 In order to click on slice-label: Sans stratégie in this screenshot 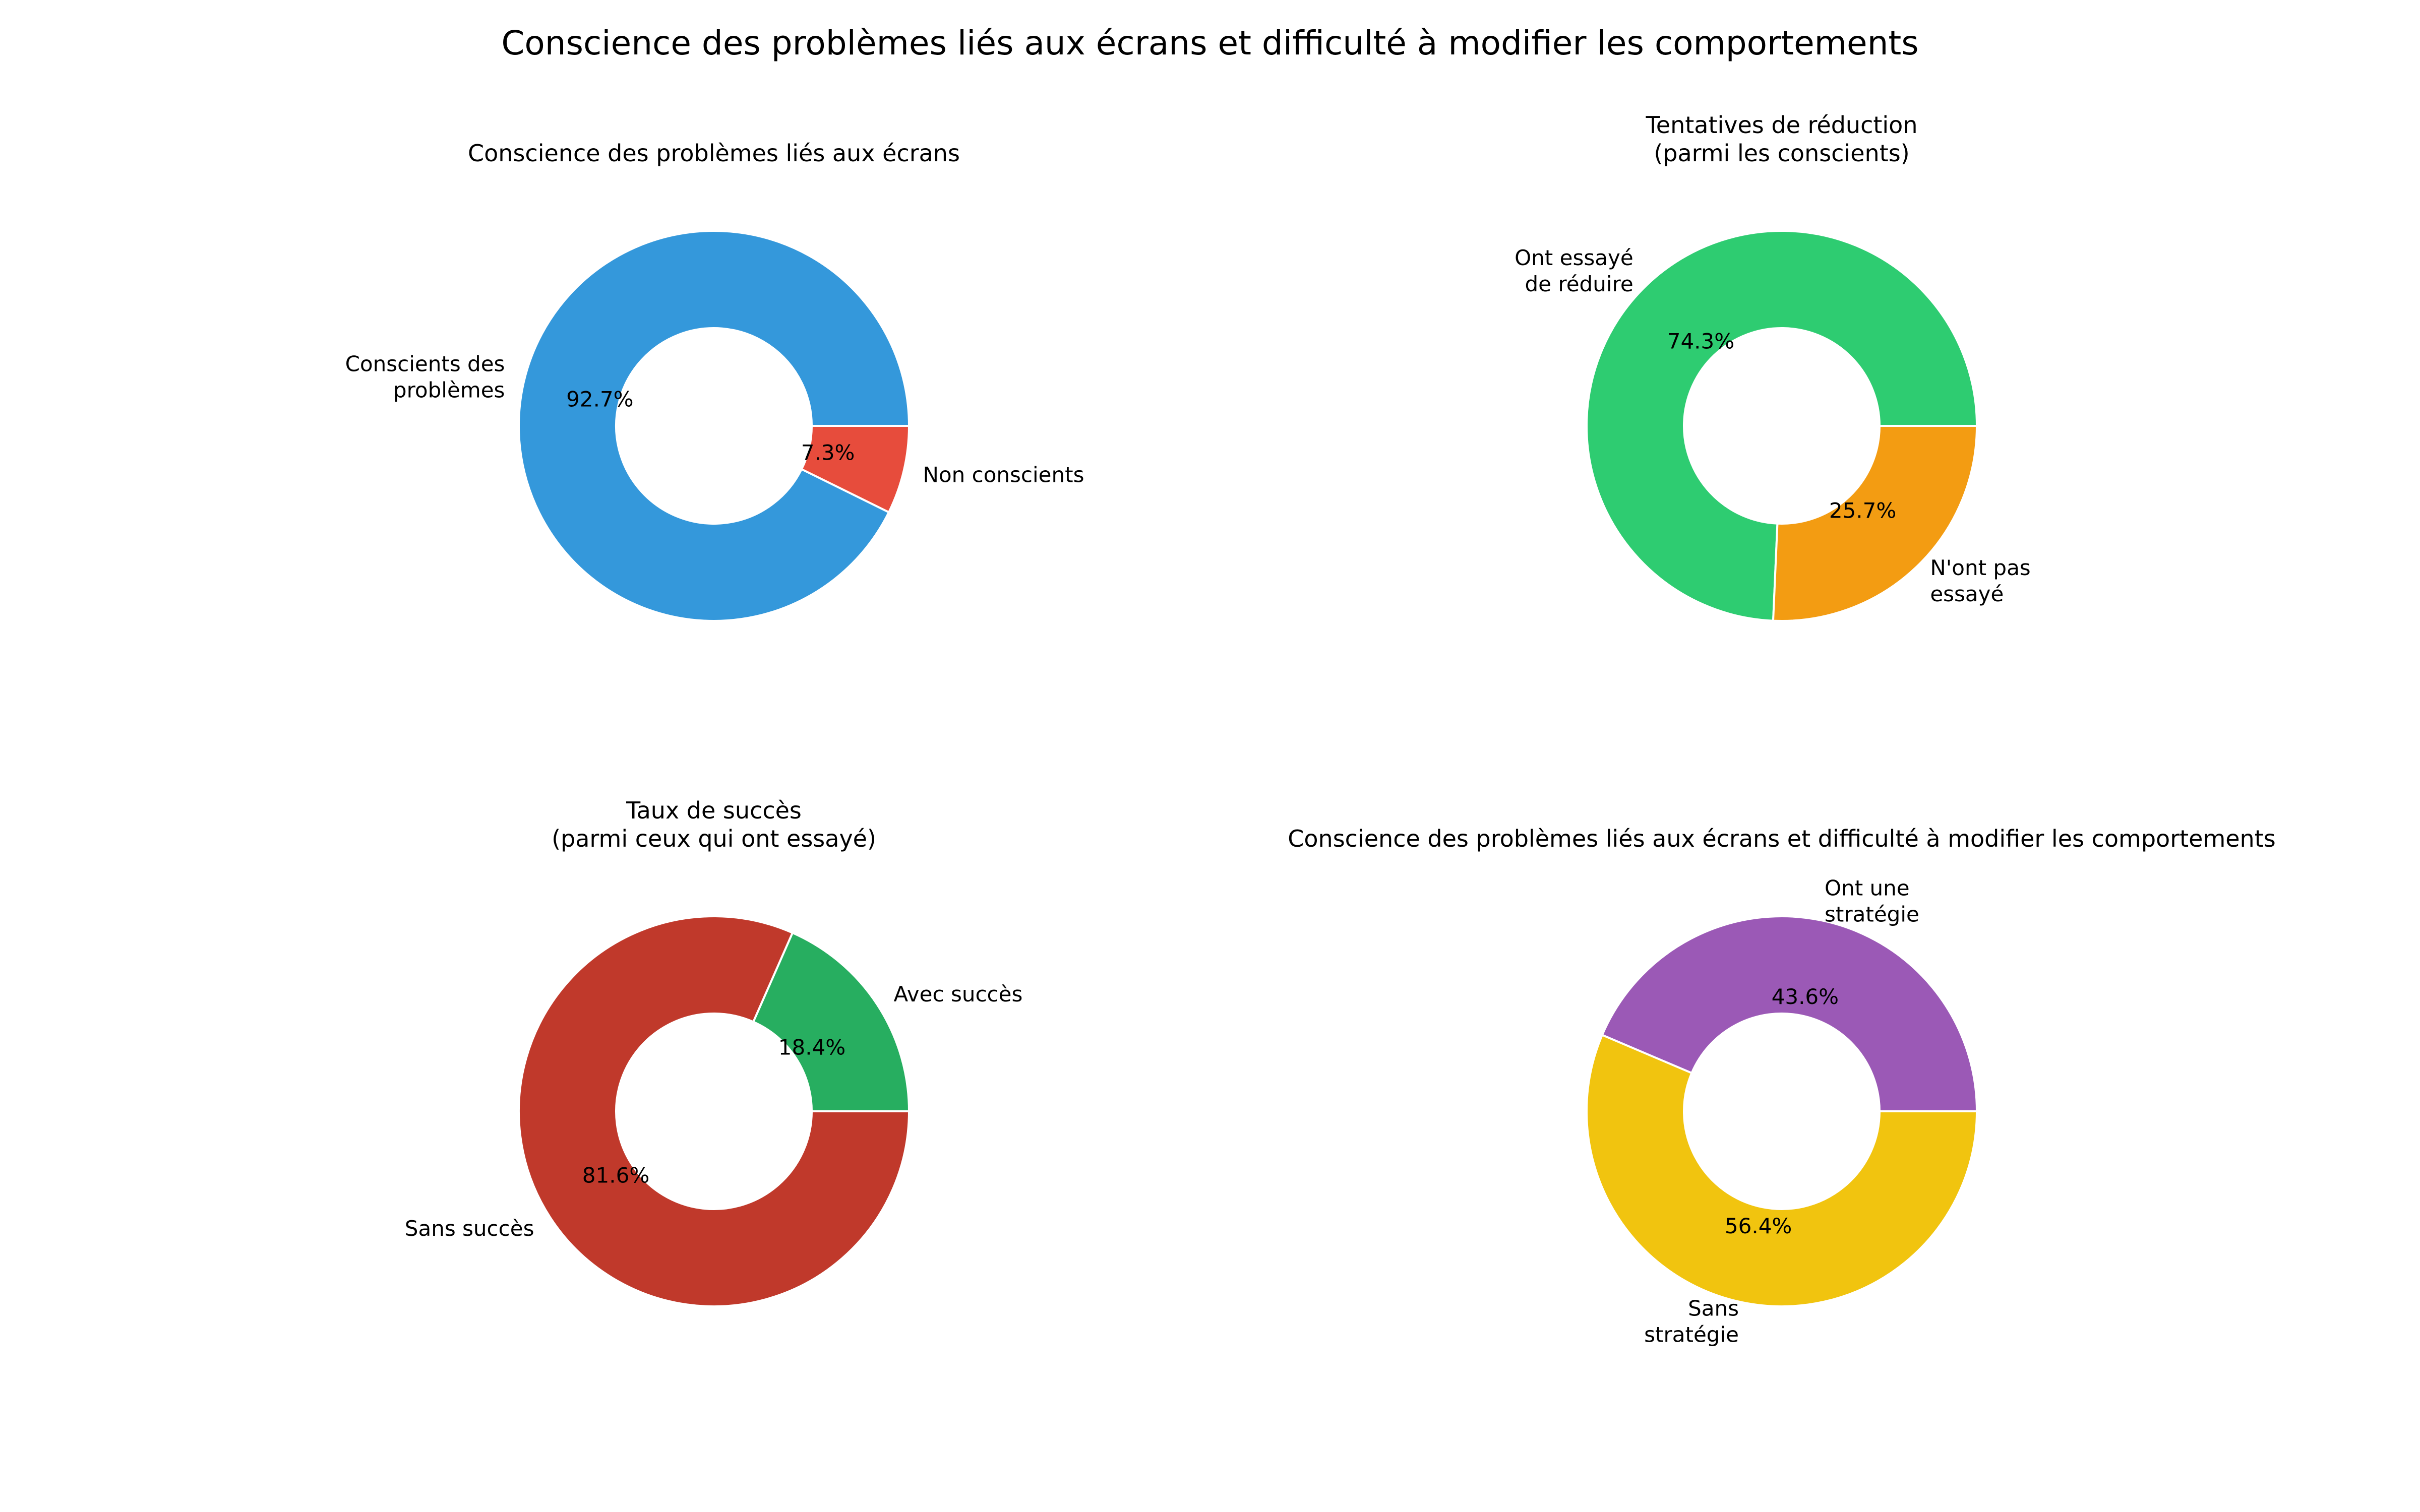, I will do `click(1691, 1321)`.